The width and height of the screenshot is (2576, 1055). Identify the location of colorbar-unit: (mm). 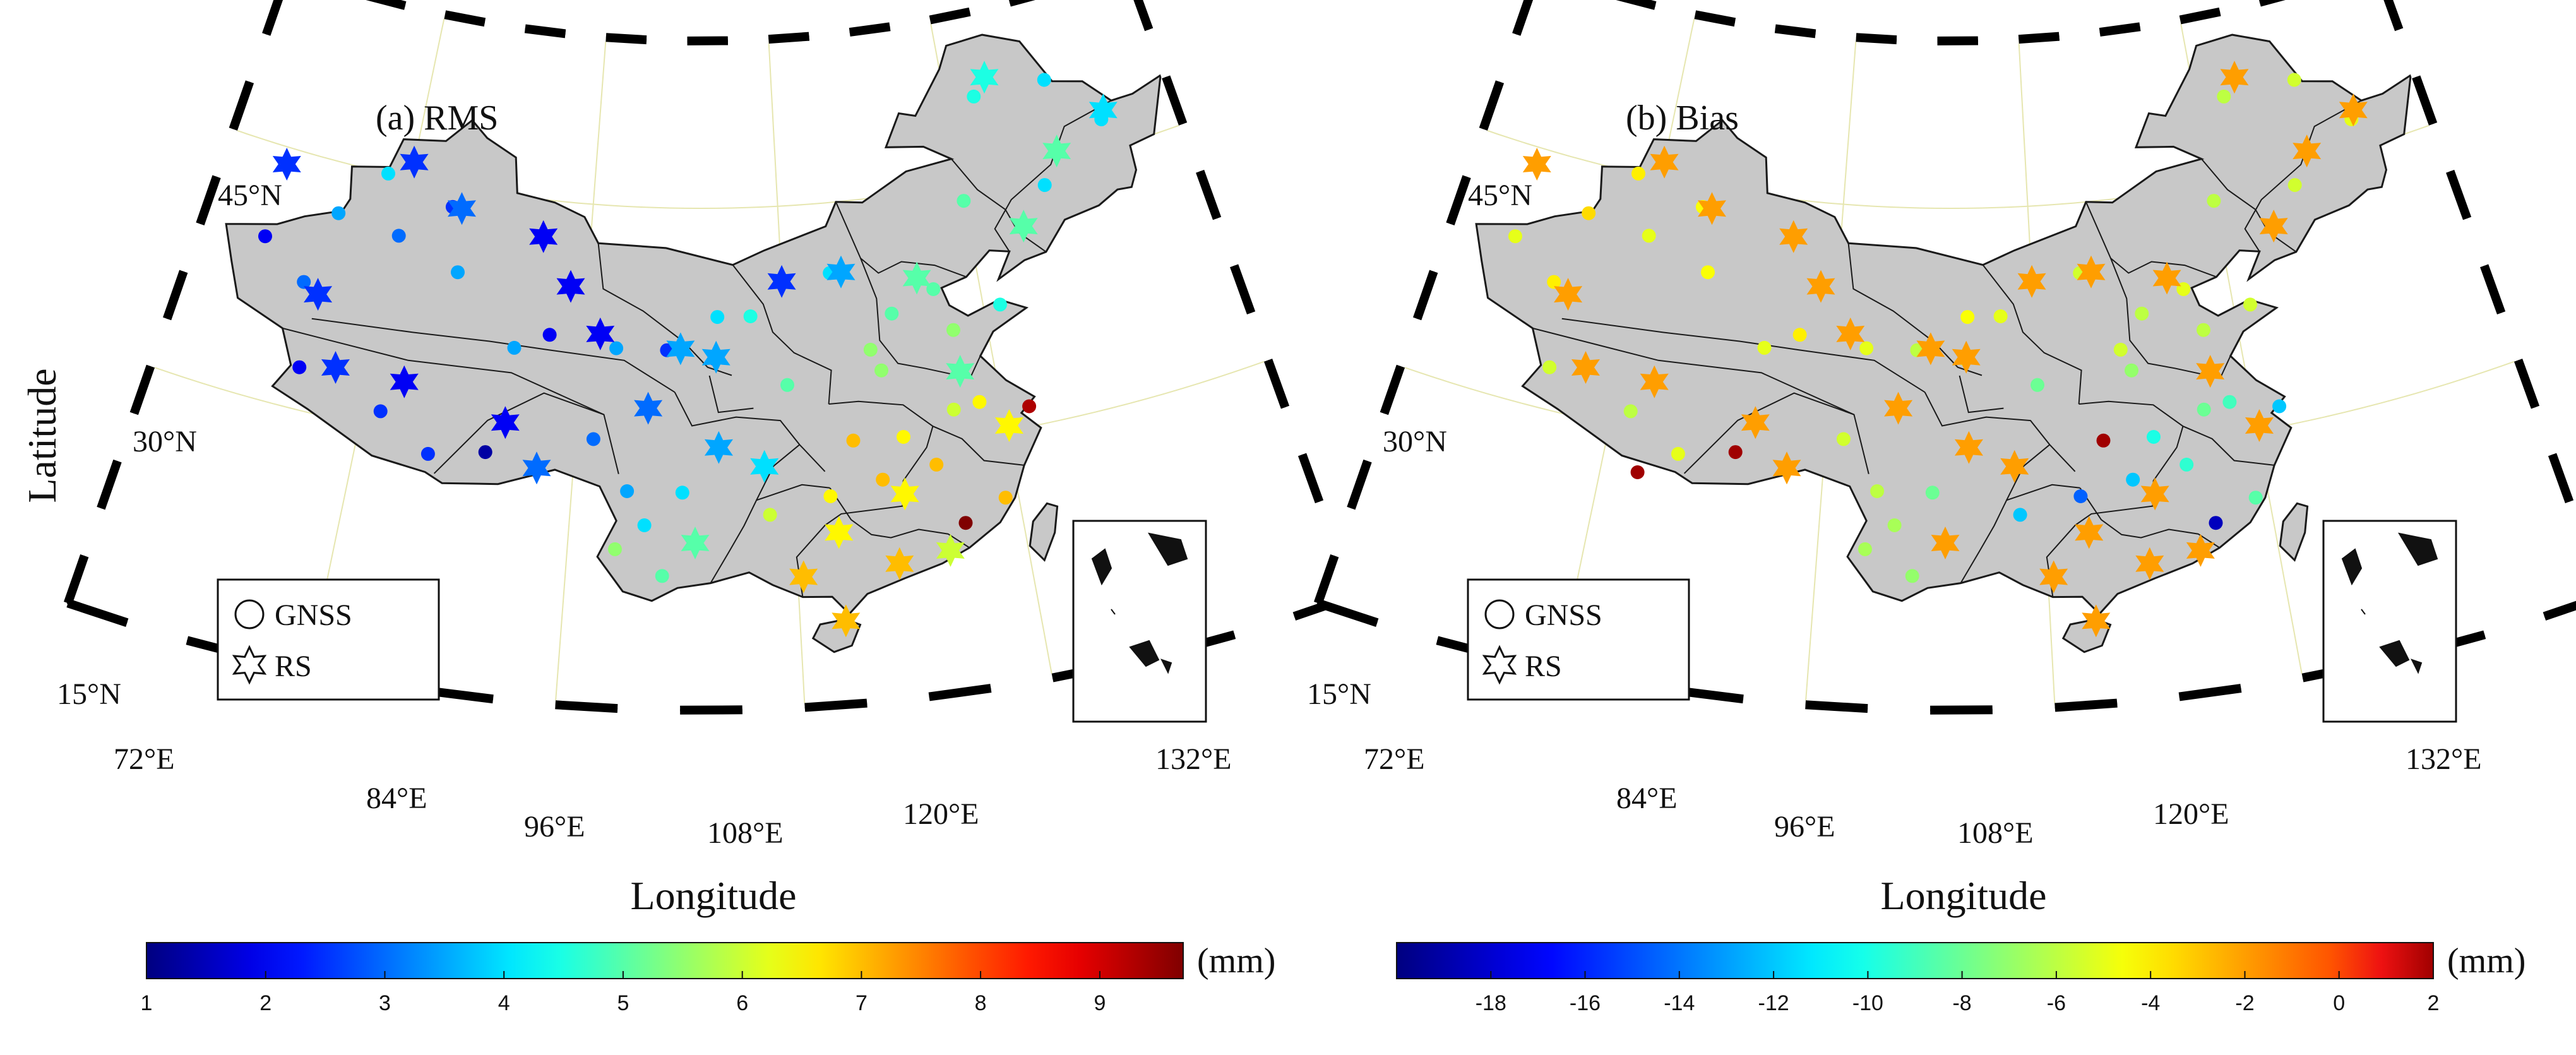
(2486, 960).